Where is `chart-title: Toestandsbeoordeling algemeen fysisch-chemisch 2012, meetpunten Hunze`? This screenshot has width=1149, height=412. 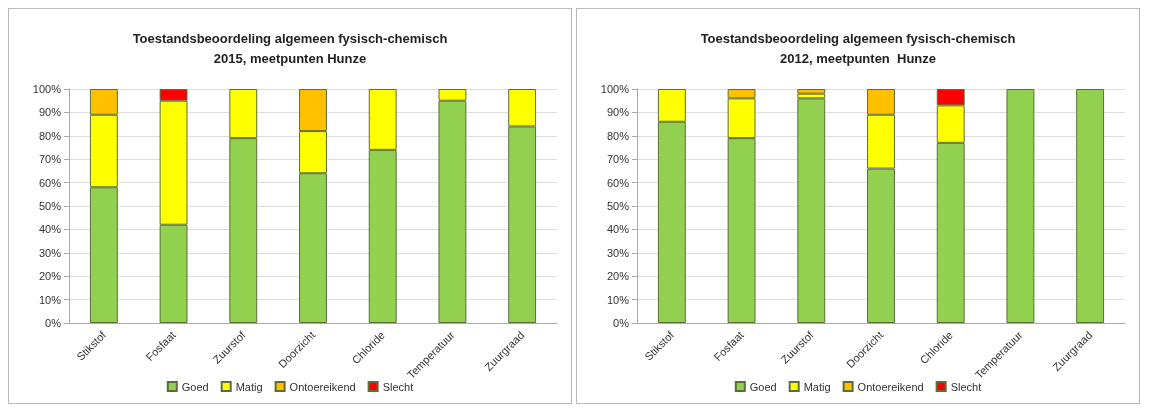
chart-title: Toestandsbeoordeling algemeen fysisch-chemisch 2012, meetpunten Hunze is located at coordinates (858, 48).